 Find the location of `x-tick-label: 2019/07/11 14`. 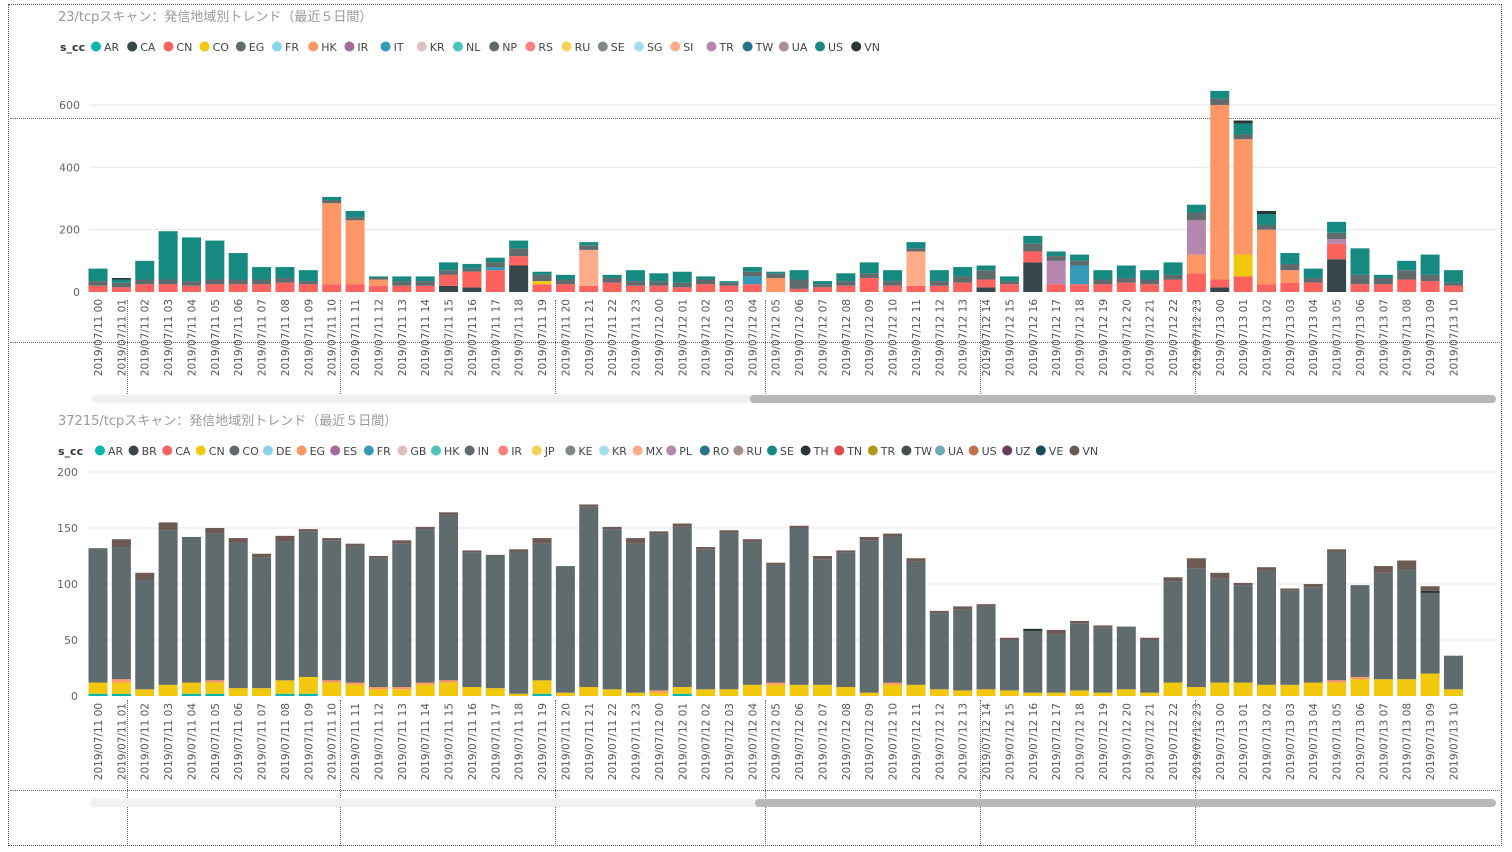

x-tick-label: 2019/07/11 14 is located at coordinates (426, 338).